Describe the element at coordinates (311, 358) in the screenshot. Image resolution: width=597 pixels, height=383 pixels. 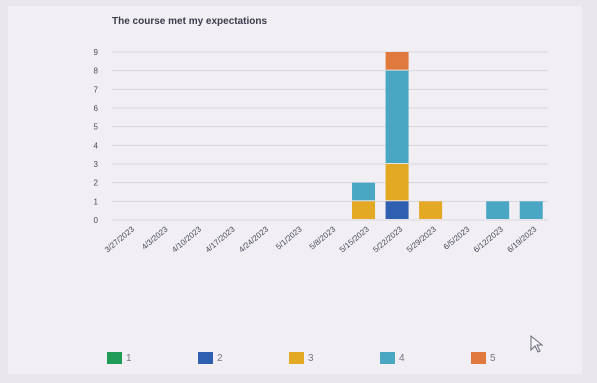
I see `legend-label: 3` at that location.